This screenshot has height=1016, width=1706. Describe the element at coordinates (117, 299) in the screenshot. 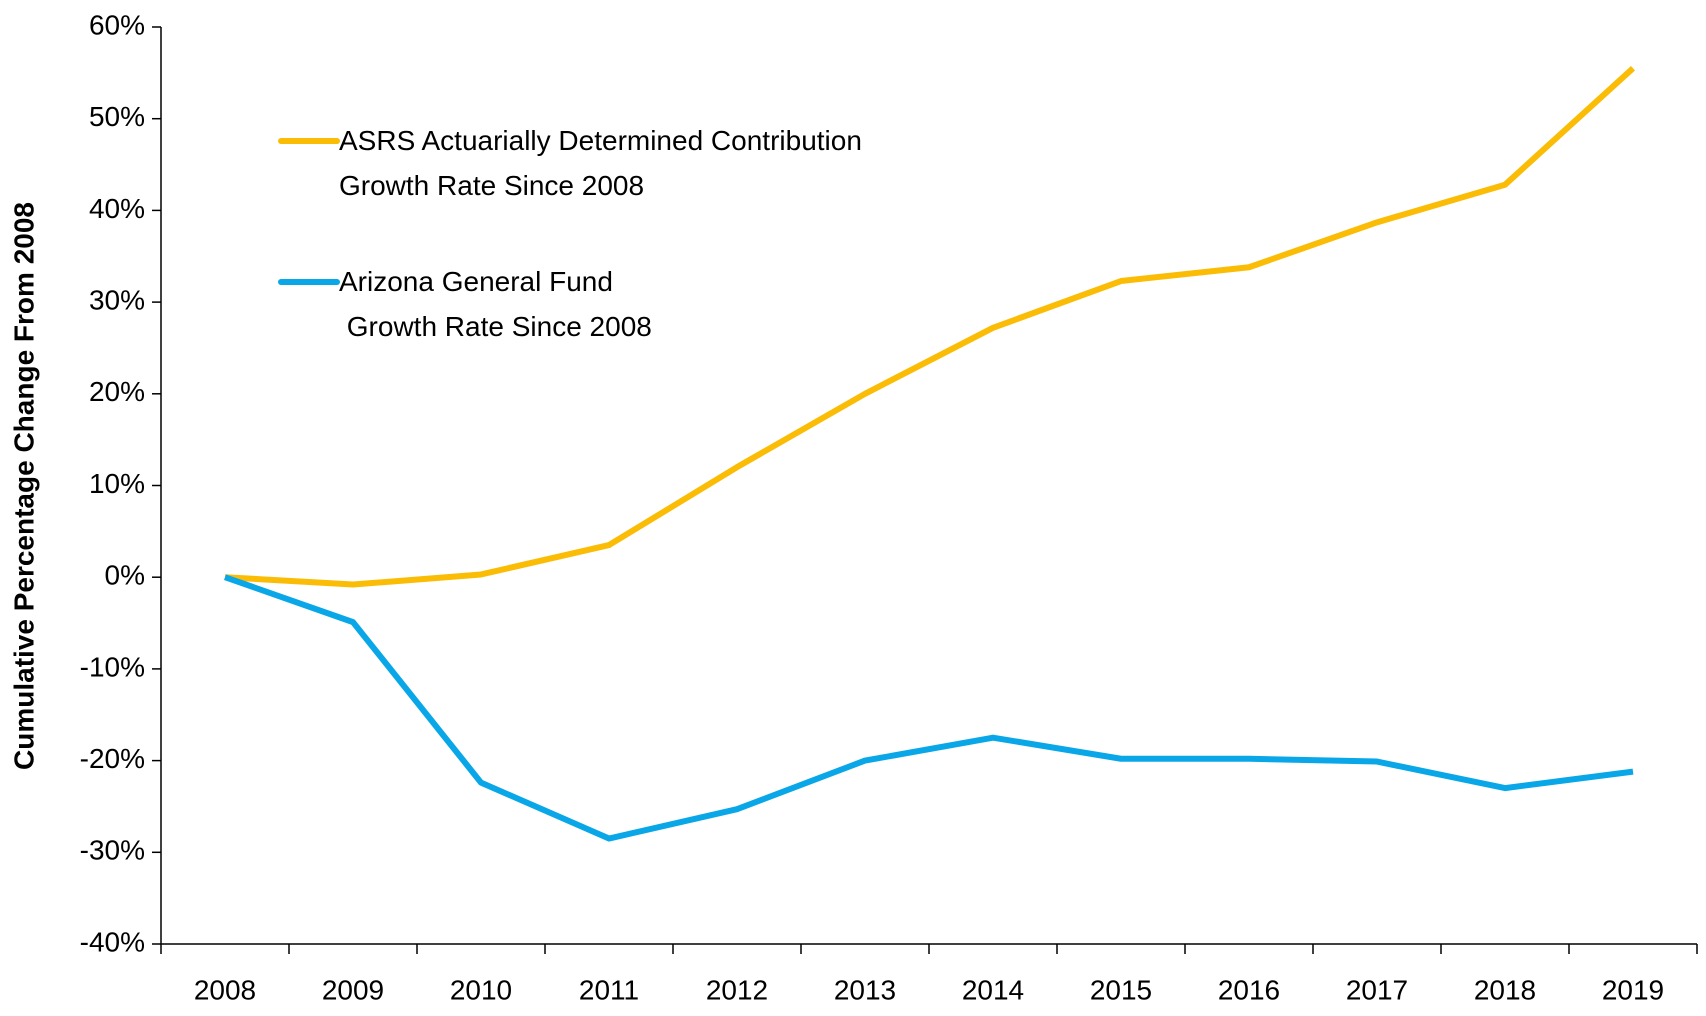

I see `y-tick-label: 30%` at that location.